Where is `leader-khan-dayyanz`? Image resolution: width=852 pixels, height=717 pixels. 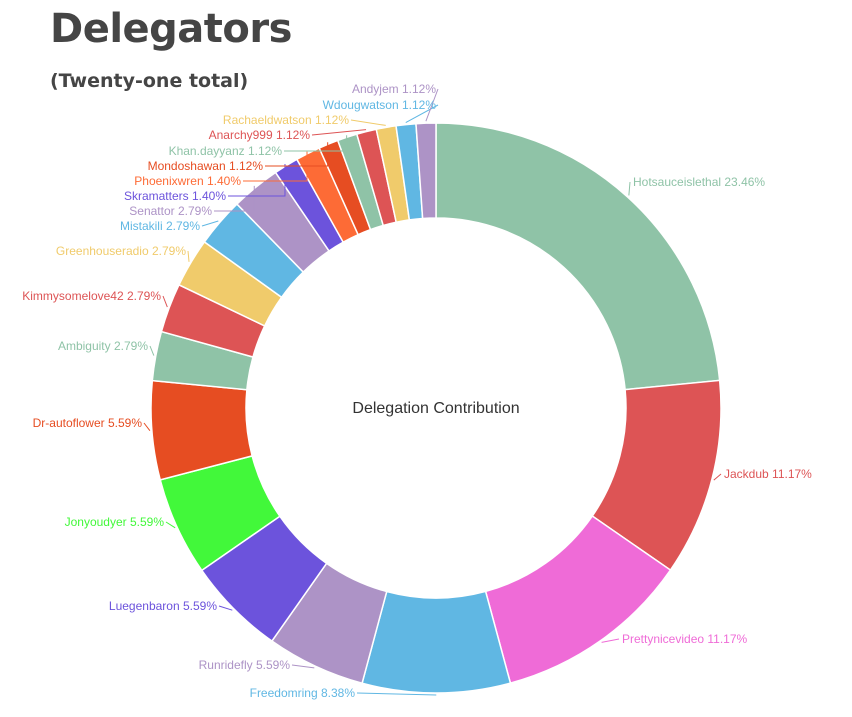 leader-khan-dayyanz is located at coordinates (316, 143).